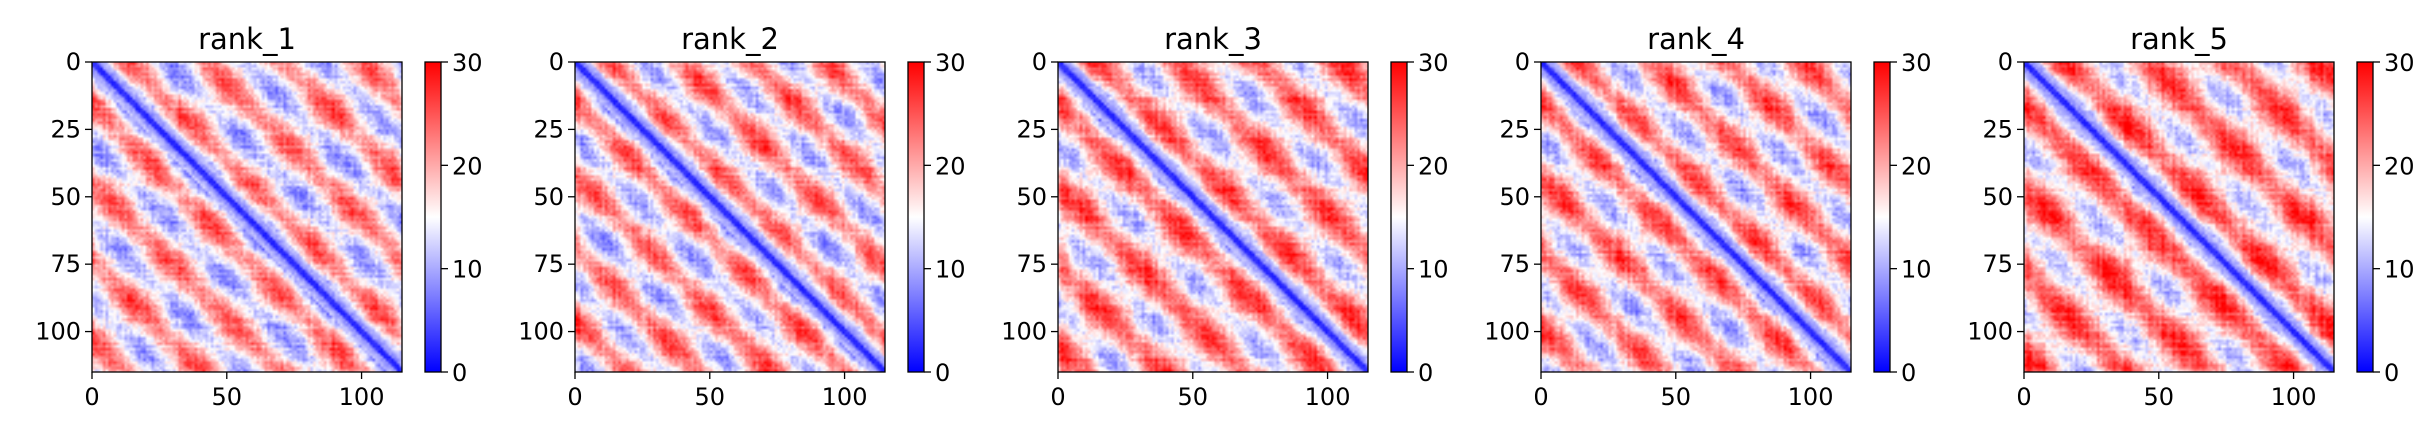  I want to click on subplot-title: rank_3, so click(1213, 39).